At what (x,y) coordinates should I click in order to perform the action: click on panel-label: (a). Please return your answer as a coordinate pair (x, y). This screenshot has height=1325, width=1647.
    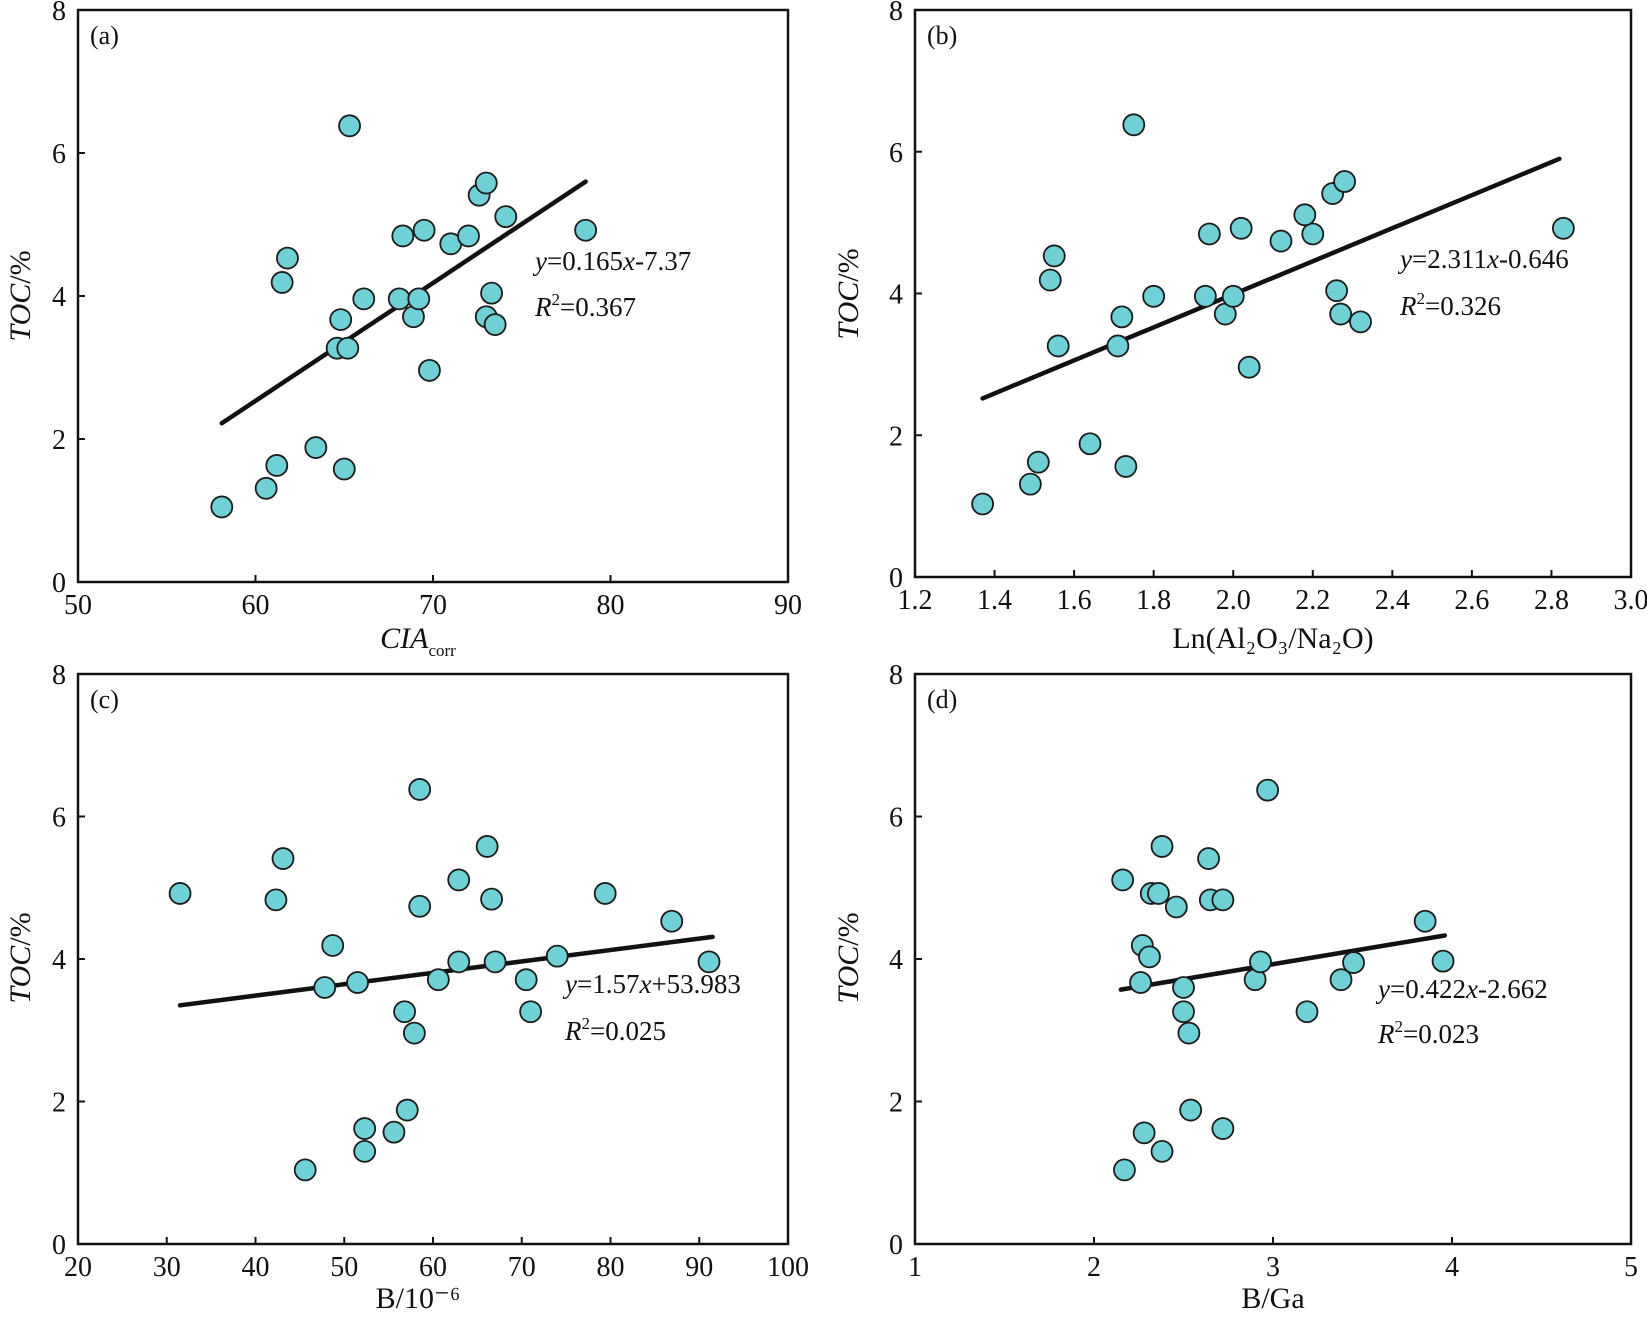
    Looking at the image, I should click on (104, 35).